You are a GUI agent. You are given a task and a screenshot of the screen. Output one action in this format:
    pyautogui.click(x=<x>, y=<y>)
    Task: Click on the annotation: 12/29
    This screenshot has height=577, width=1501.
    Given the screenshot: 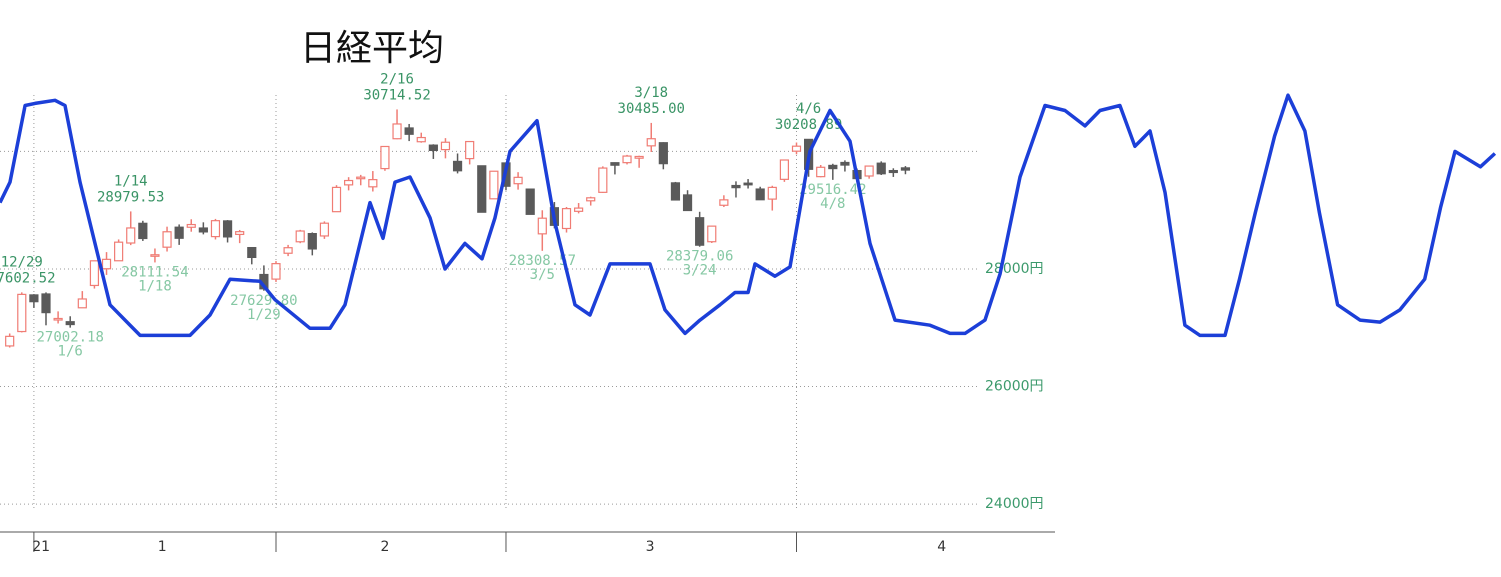 What is the action you would take?
    pyautogui.click(x=22, y=262)
    